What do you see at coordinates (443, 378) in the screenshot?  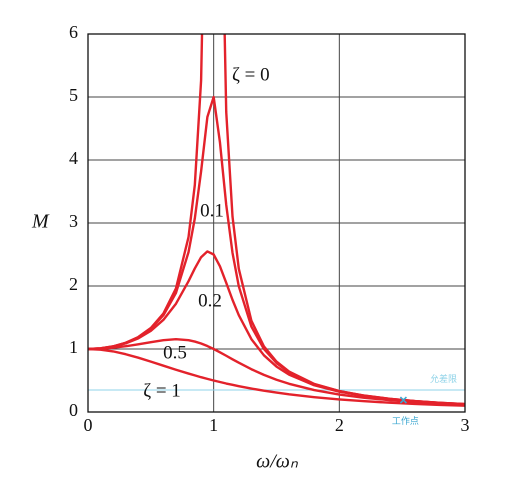 I see `reference-label: 允差限` at bounding box center [443, 378].